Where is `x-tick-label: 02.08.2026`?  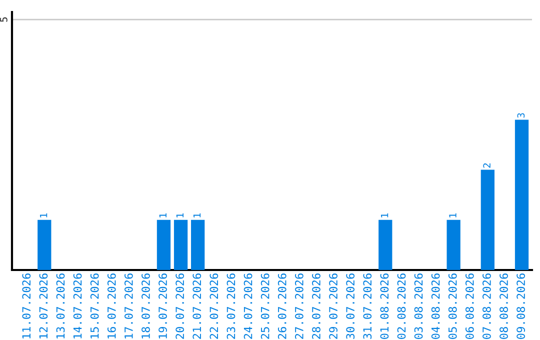
x-tick-label: 02.08.2026 is located at coordinates (401, 306).